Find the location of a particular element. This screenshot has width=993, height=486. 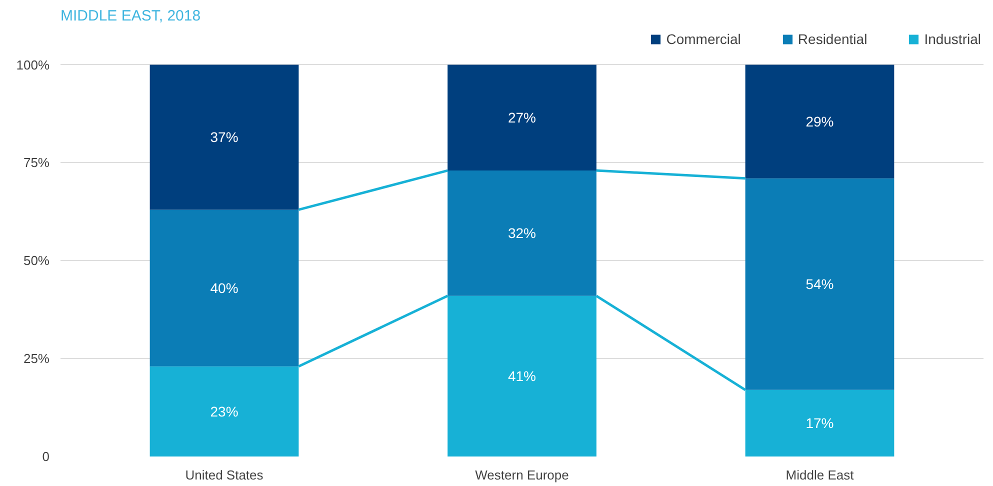

data-label: 32% is located at coordinates (522, 233).